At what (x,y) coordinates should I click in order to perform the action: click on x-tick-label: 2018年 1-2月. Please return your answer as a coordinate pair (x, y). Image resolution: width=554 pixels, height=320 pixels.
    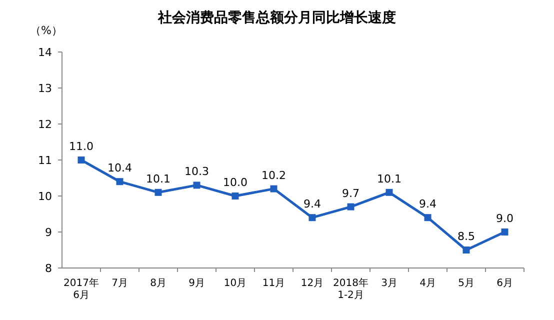
    Looking at the image, I should click on (350, 289).